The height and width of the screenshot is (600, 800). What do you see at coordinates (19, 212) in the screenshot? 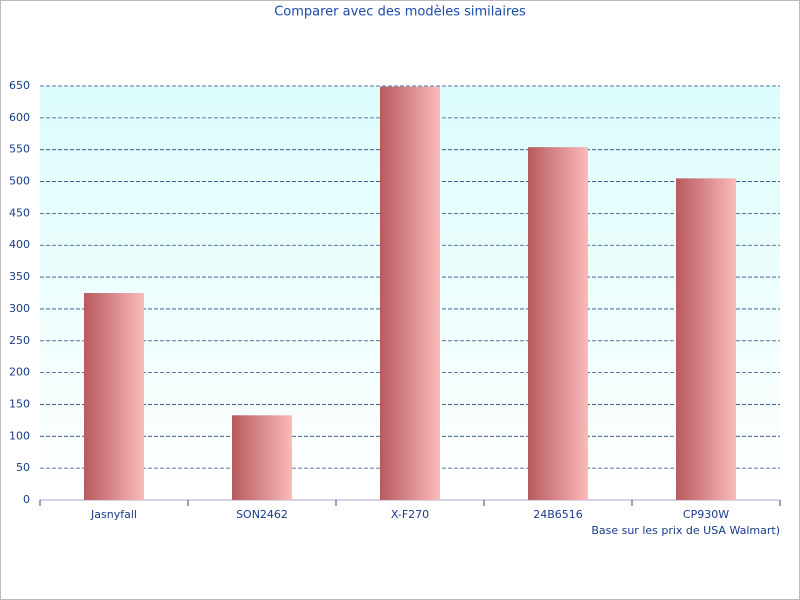
I see `y-tick-label: 450` at bounding box center [19, 212].